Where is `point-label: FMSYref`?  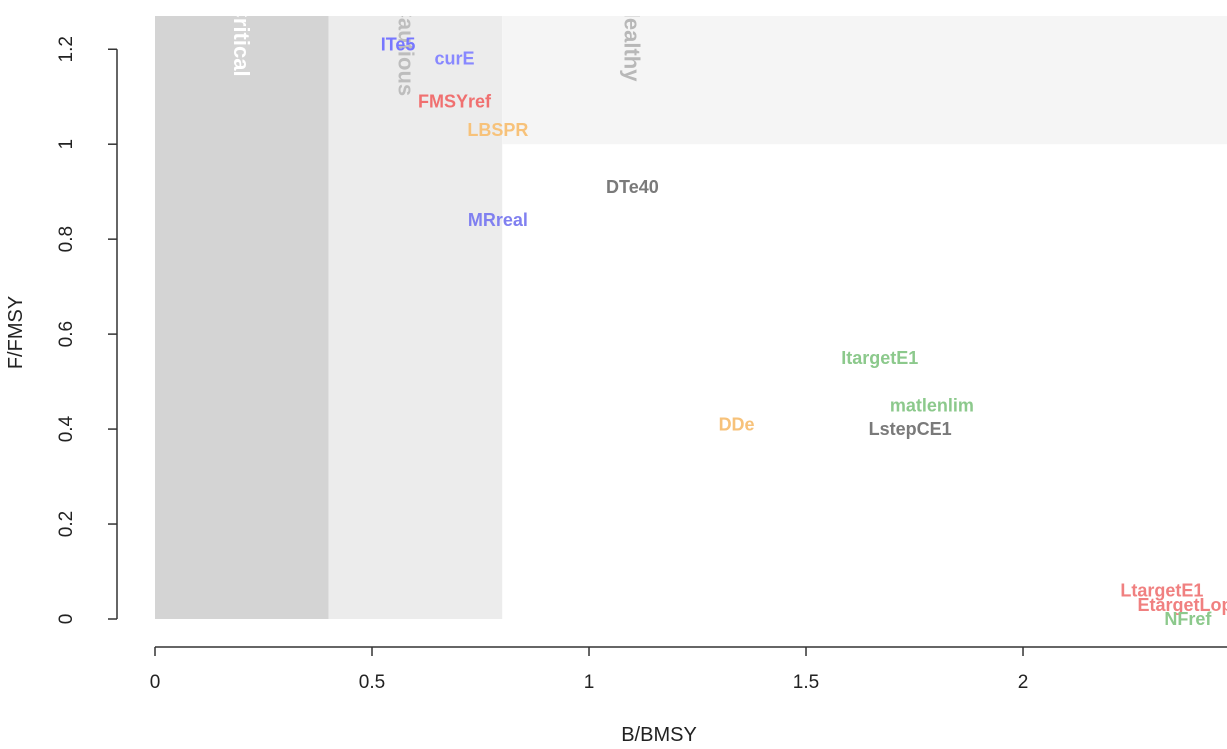
point-label: FMSYref is located at coordinates (455, 101).